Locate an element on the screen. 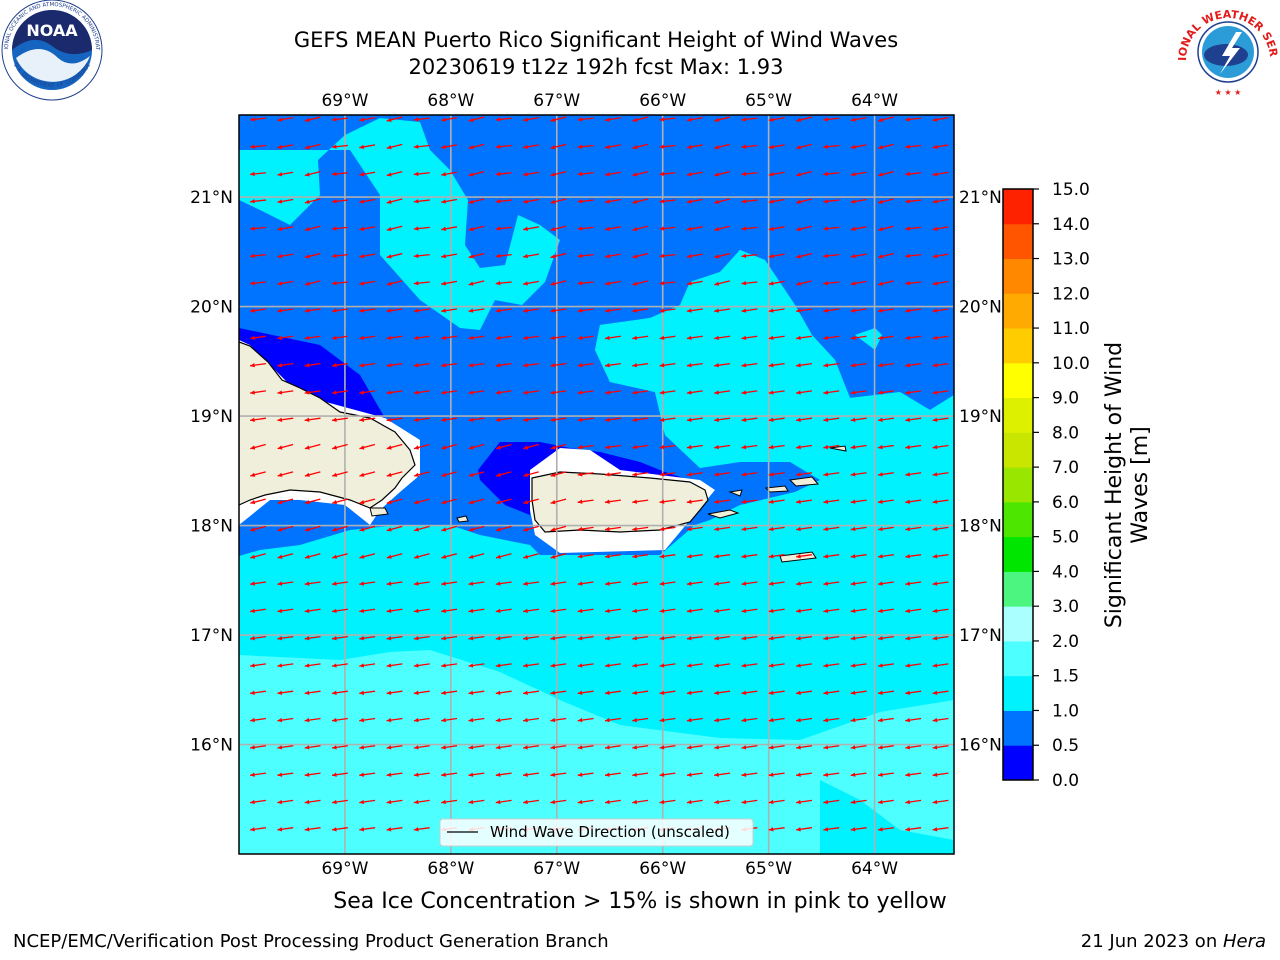 Image resolution: width=1280 pixels, height=960 pixels. lat-label-left: 16°N is located at coordinates (211, 746).